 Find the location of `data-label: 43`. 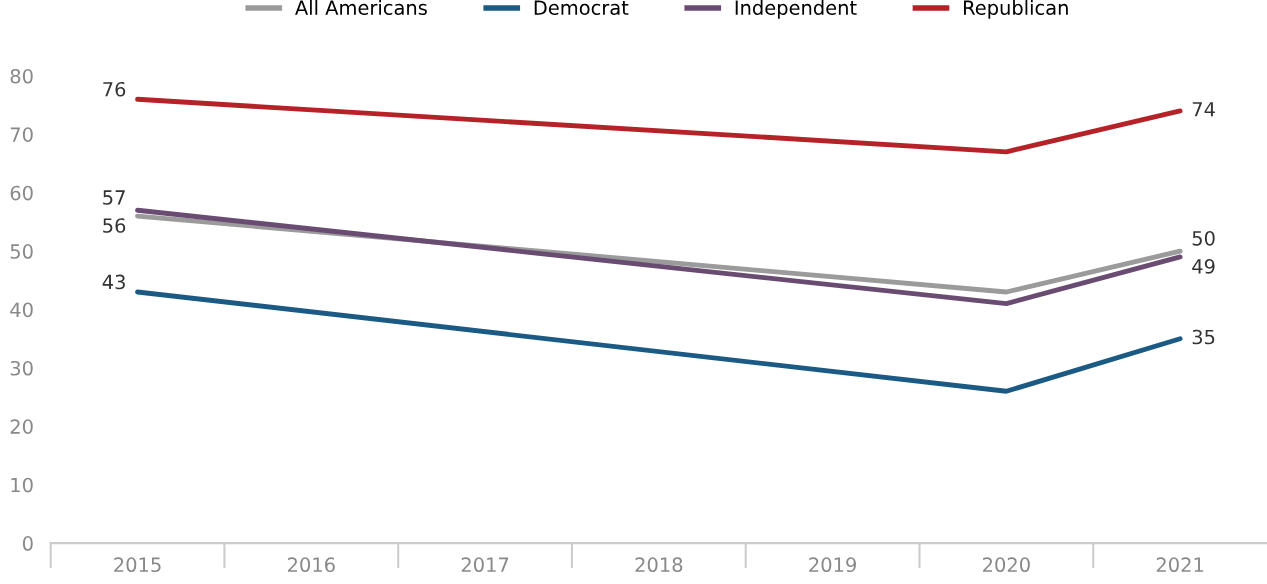

data-label: 43 is located at coordinates (113, 282).